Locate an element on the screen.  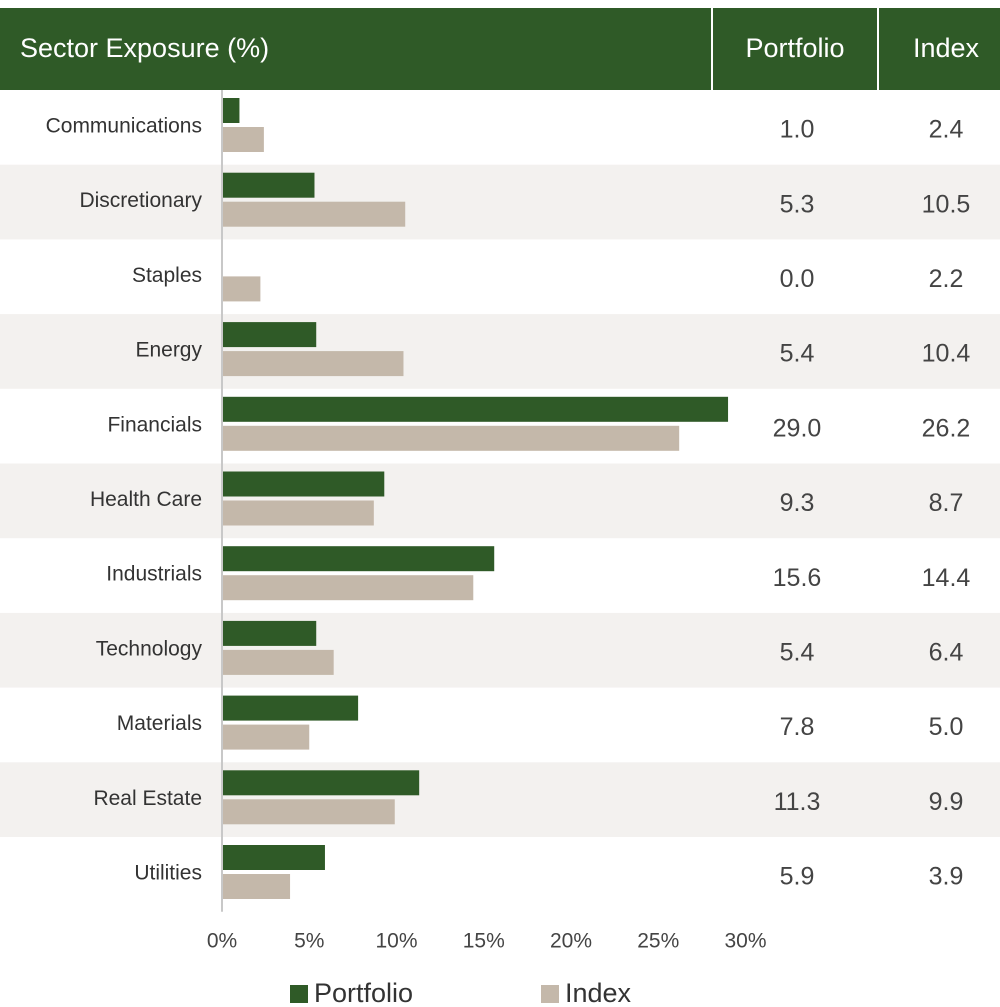
category-label: Staples is located at coordinates (167, 275).